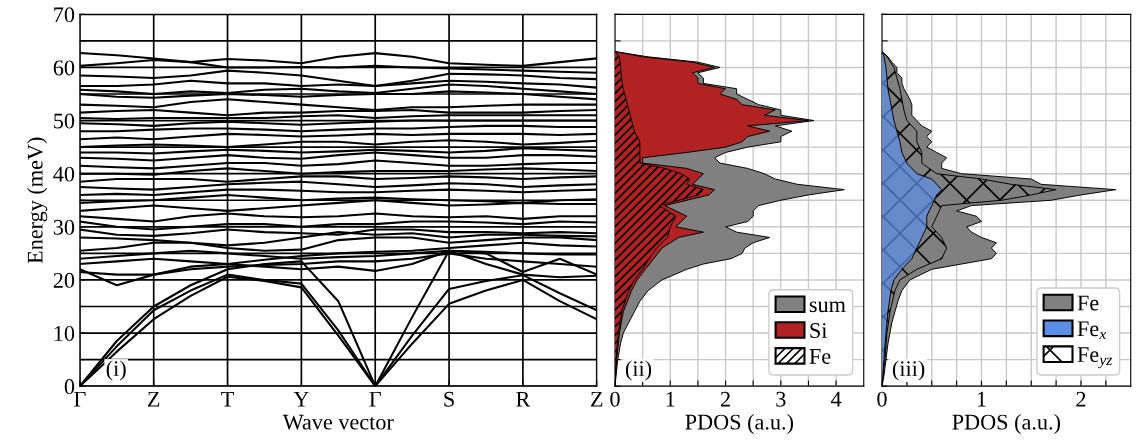  What do you see at coordinates (64, 121) in the screenshot?
I see `y-tick-label: 50` at bounding box center [64, 121].